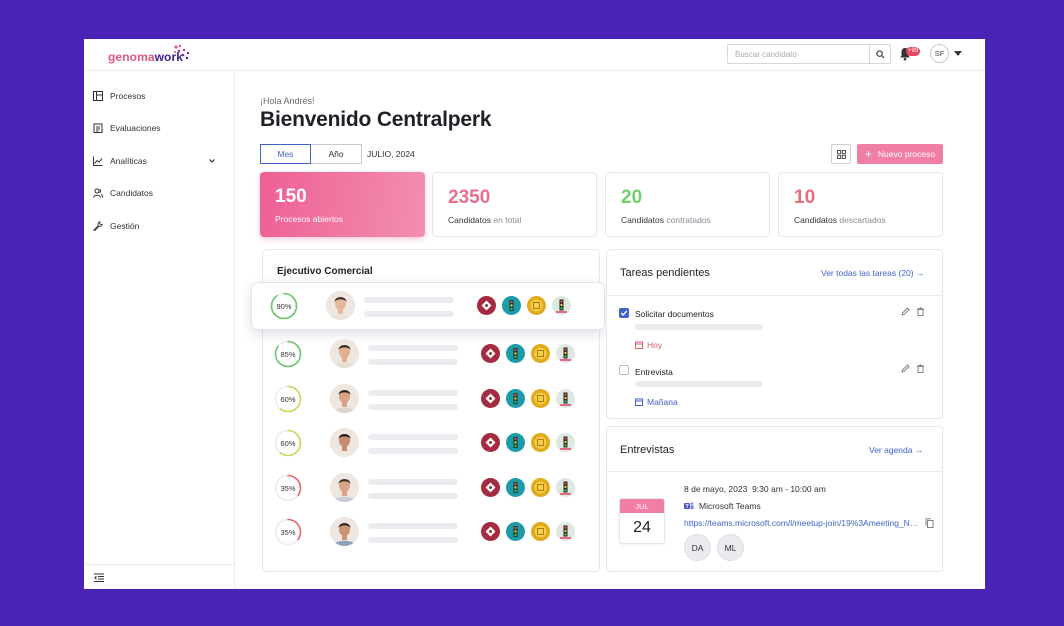  What do you see at coordinates (287, 101) in the screenshot?
I see `greeting: ¡Hola Andrés!` at bounding box center [287, 101].